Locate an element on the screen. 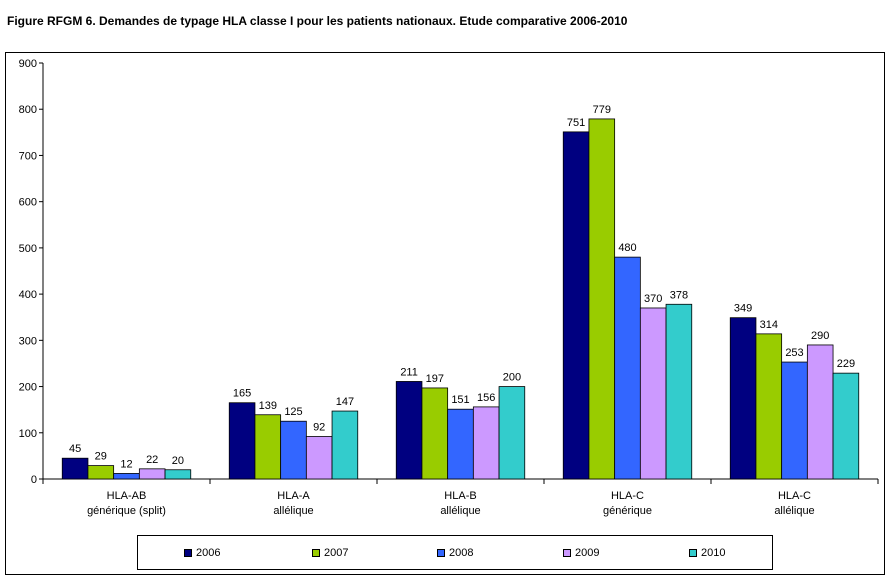 The image size is (891, 580). data-label: 314 is located at coordinates (769, 325).